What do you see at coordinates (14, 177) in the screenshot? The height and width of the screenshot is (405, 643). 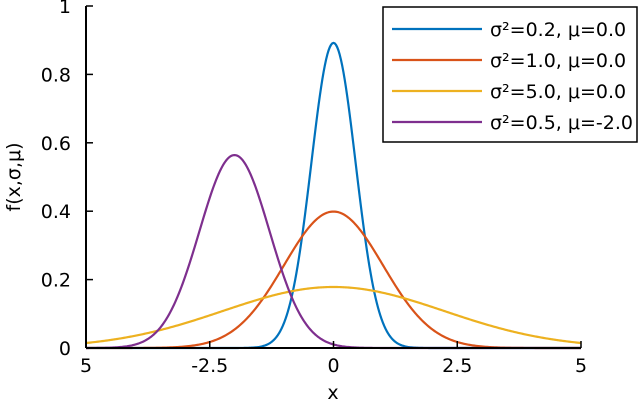 I see `y-axis-label: f(x,σ,μ)` at bounding box center [14, 177].